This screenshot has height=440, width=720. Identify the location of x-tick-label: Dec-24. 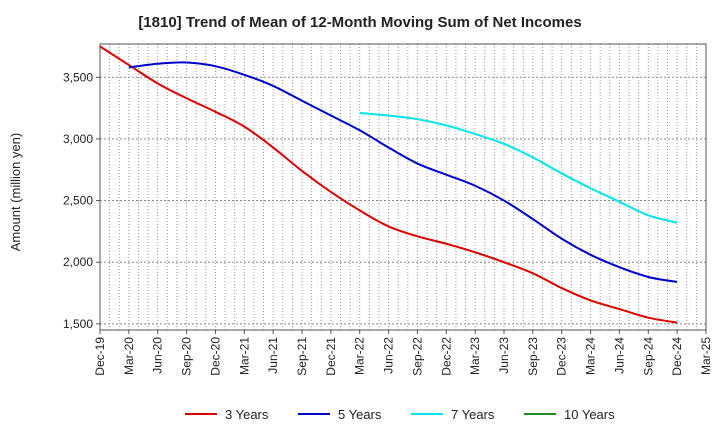
(677, 356).